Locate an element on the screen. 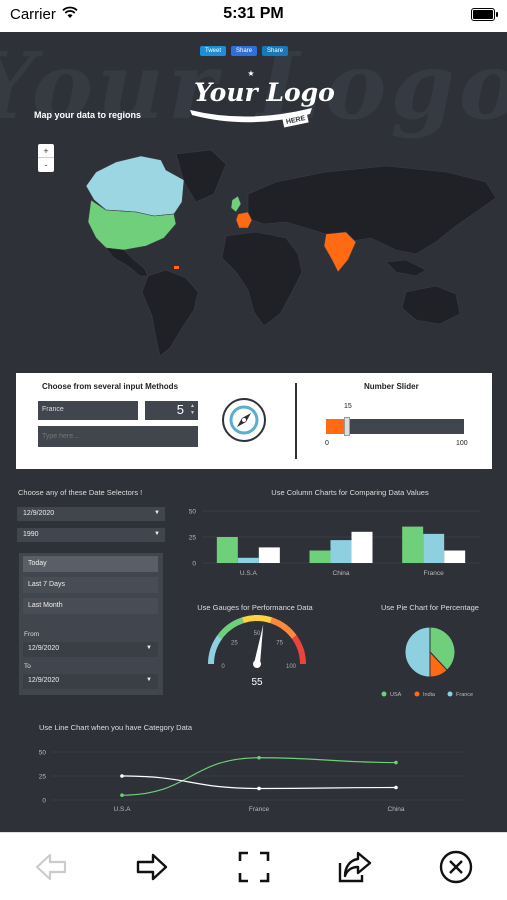 This screenshot has width=507, height=900. map-region-eurasia is located at coordinates (372, 210).